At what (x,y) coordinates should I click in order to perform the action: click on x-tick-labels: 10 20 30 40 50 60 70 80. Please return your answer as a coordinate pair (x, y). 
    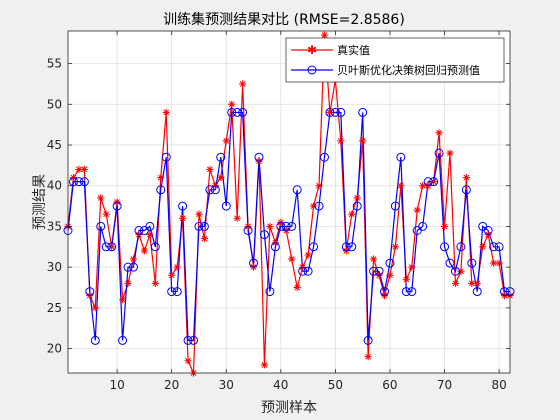
    Looking at the image, I should click on (307, 385).